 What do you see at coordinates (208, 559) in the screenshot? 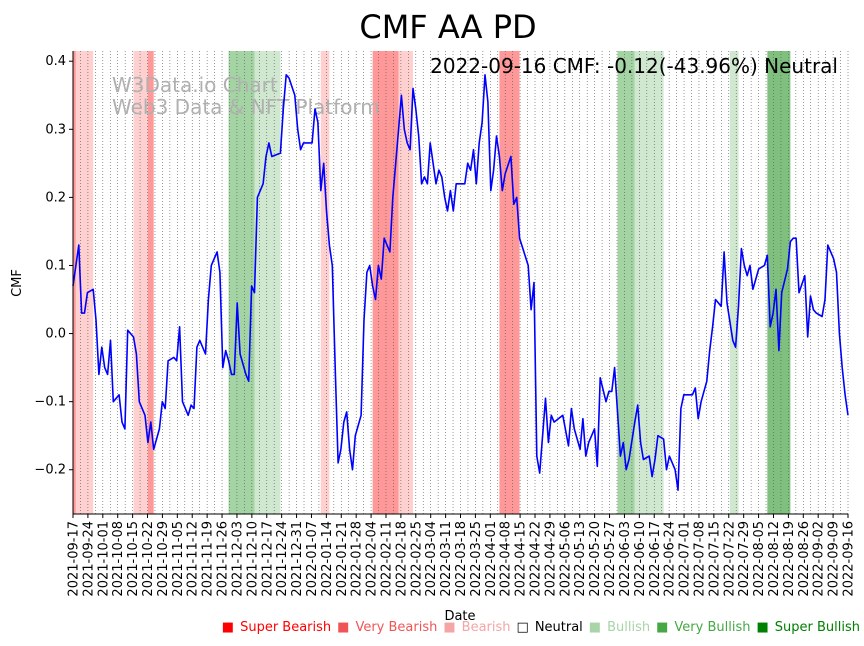
I see `x-tick-label-9: 2021-11-19` at bounding box center [208, 559].